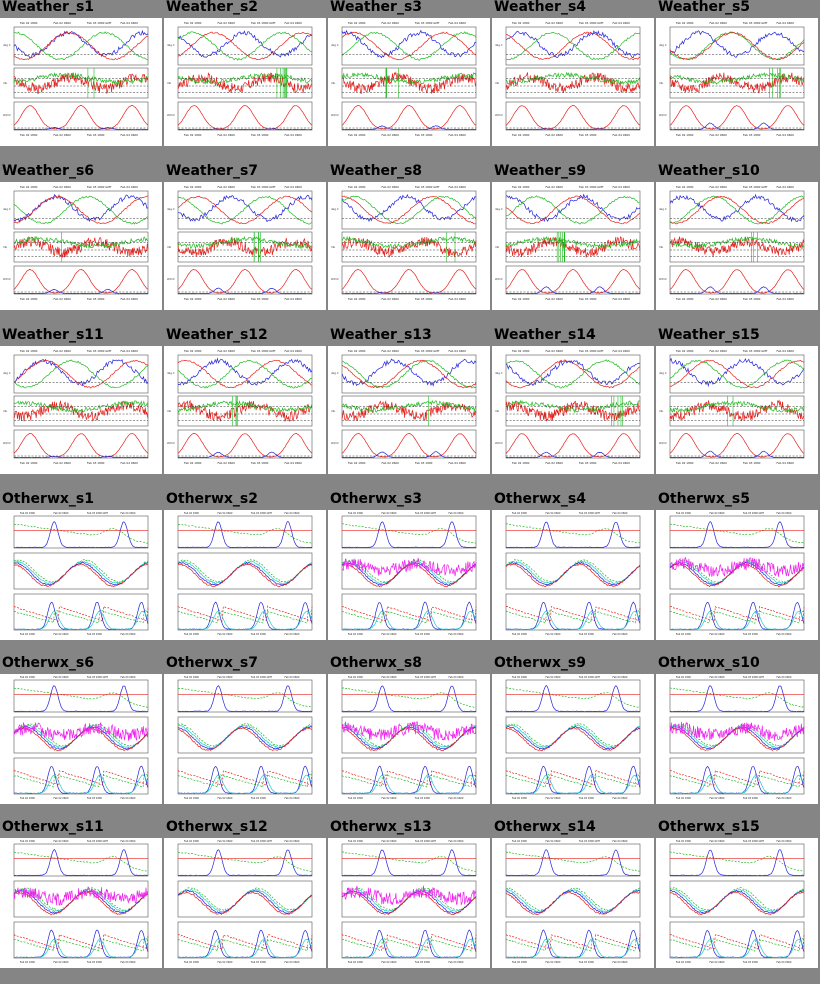 The image size is (820, 984). What do you see at coordinates (7, 45) in the screenshot?
I see `y-label-top: deg C` at bounding box center [7, 45].